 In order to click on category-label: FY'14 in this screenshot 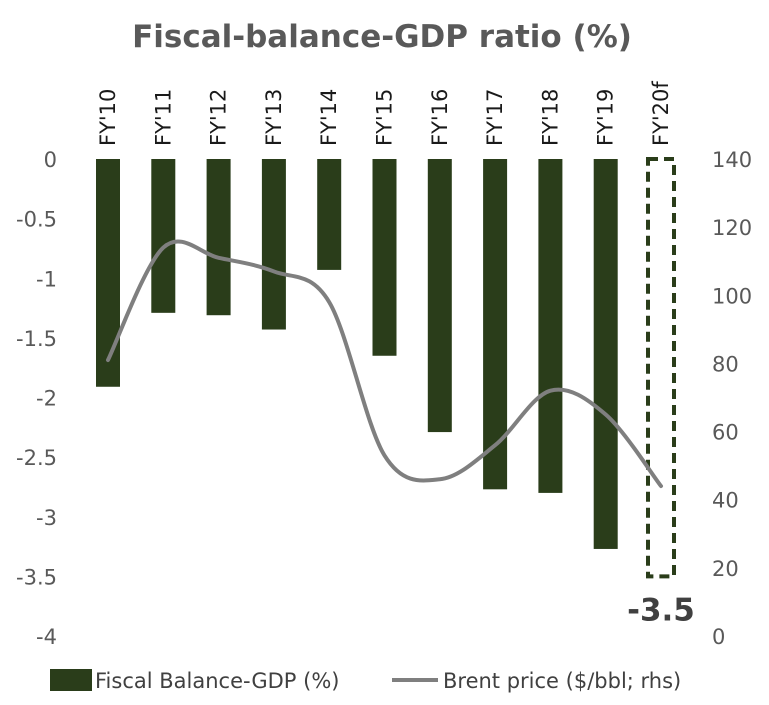, I will do `click(329, 117)`.